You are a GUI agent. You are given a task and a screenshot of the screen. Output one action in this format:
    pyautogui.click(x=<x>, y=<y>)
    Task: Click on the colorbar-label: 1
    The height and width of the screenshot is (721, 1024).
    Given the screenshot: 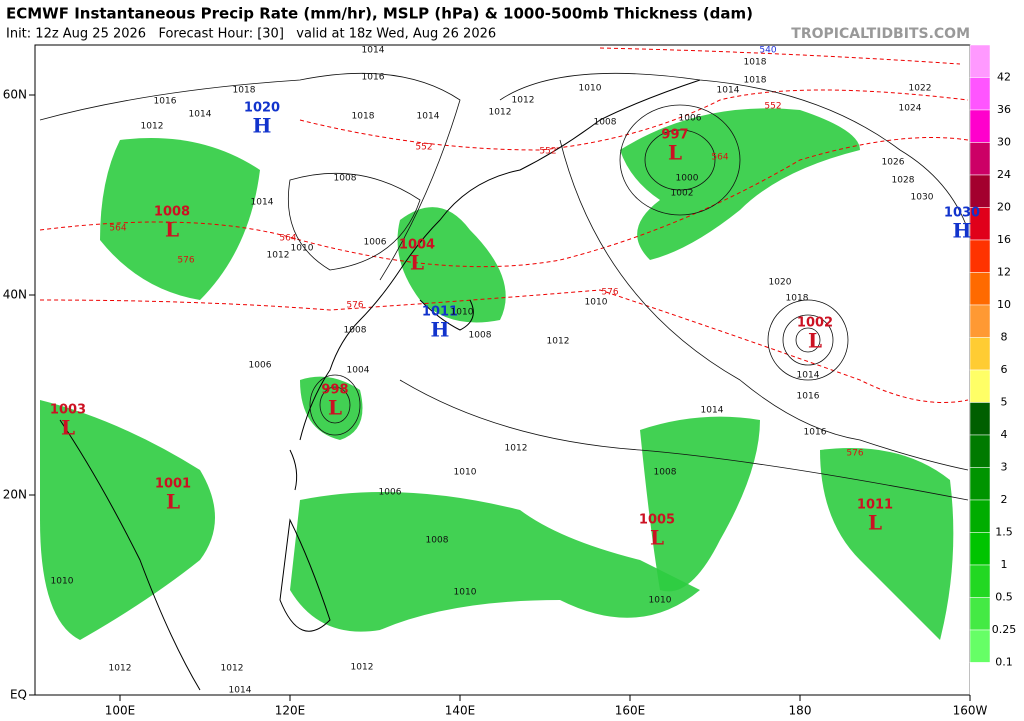 What is the action you would take?
    pyautogui.click(x=1004, y=564)
    